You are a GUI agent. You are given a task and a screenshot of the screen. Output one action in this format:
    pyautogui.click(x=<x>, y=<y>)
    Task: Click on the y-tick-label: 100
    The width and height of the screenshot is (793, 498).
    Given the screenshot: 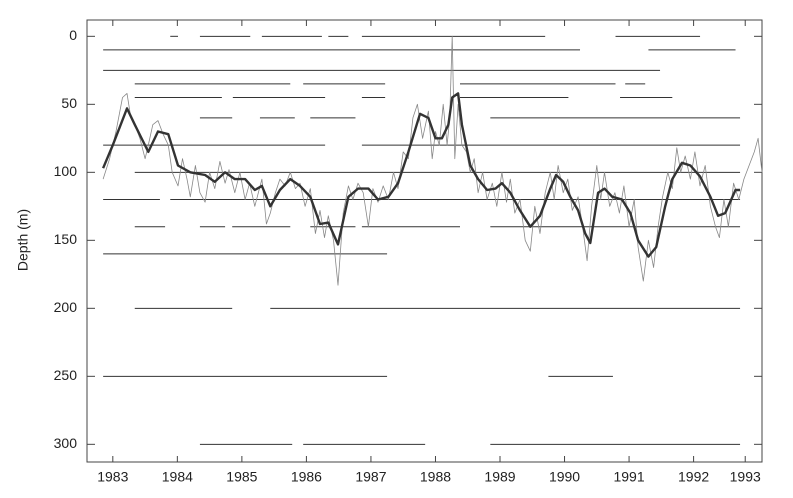 What is the action you would take?
    pyautogui.click(x=66, y=171)
    